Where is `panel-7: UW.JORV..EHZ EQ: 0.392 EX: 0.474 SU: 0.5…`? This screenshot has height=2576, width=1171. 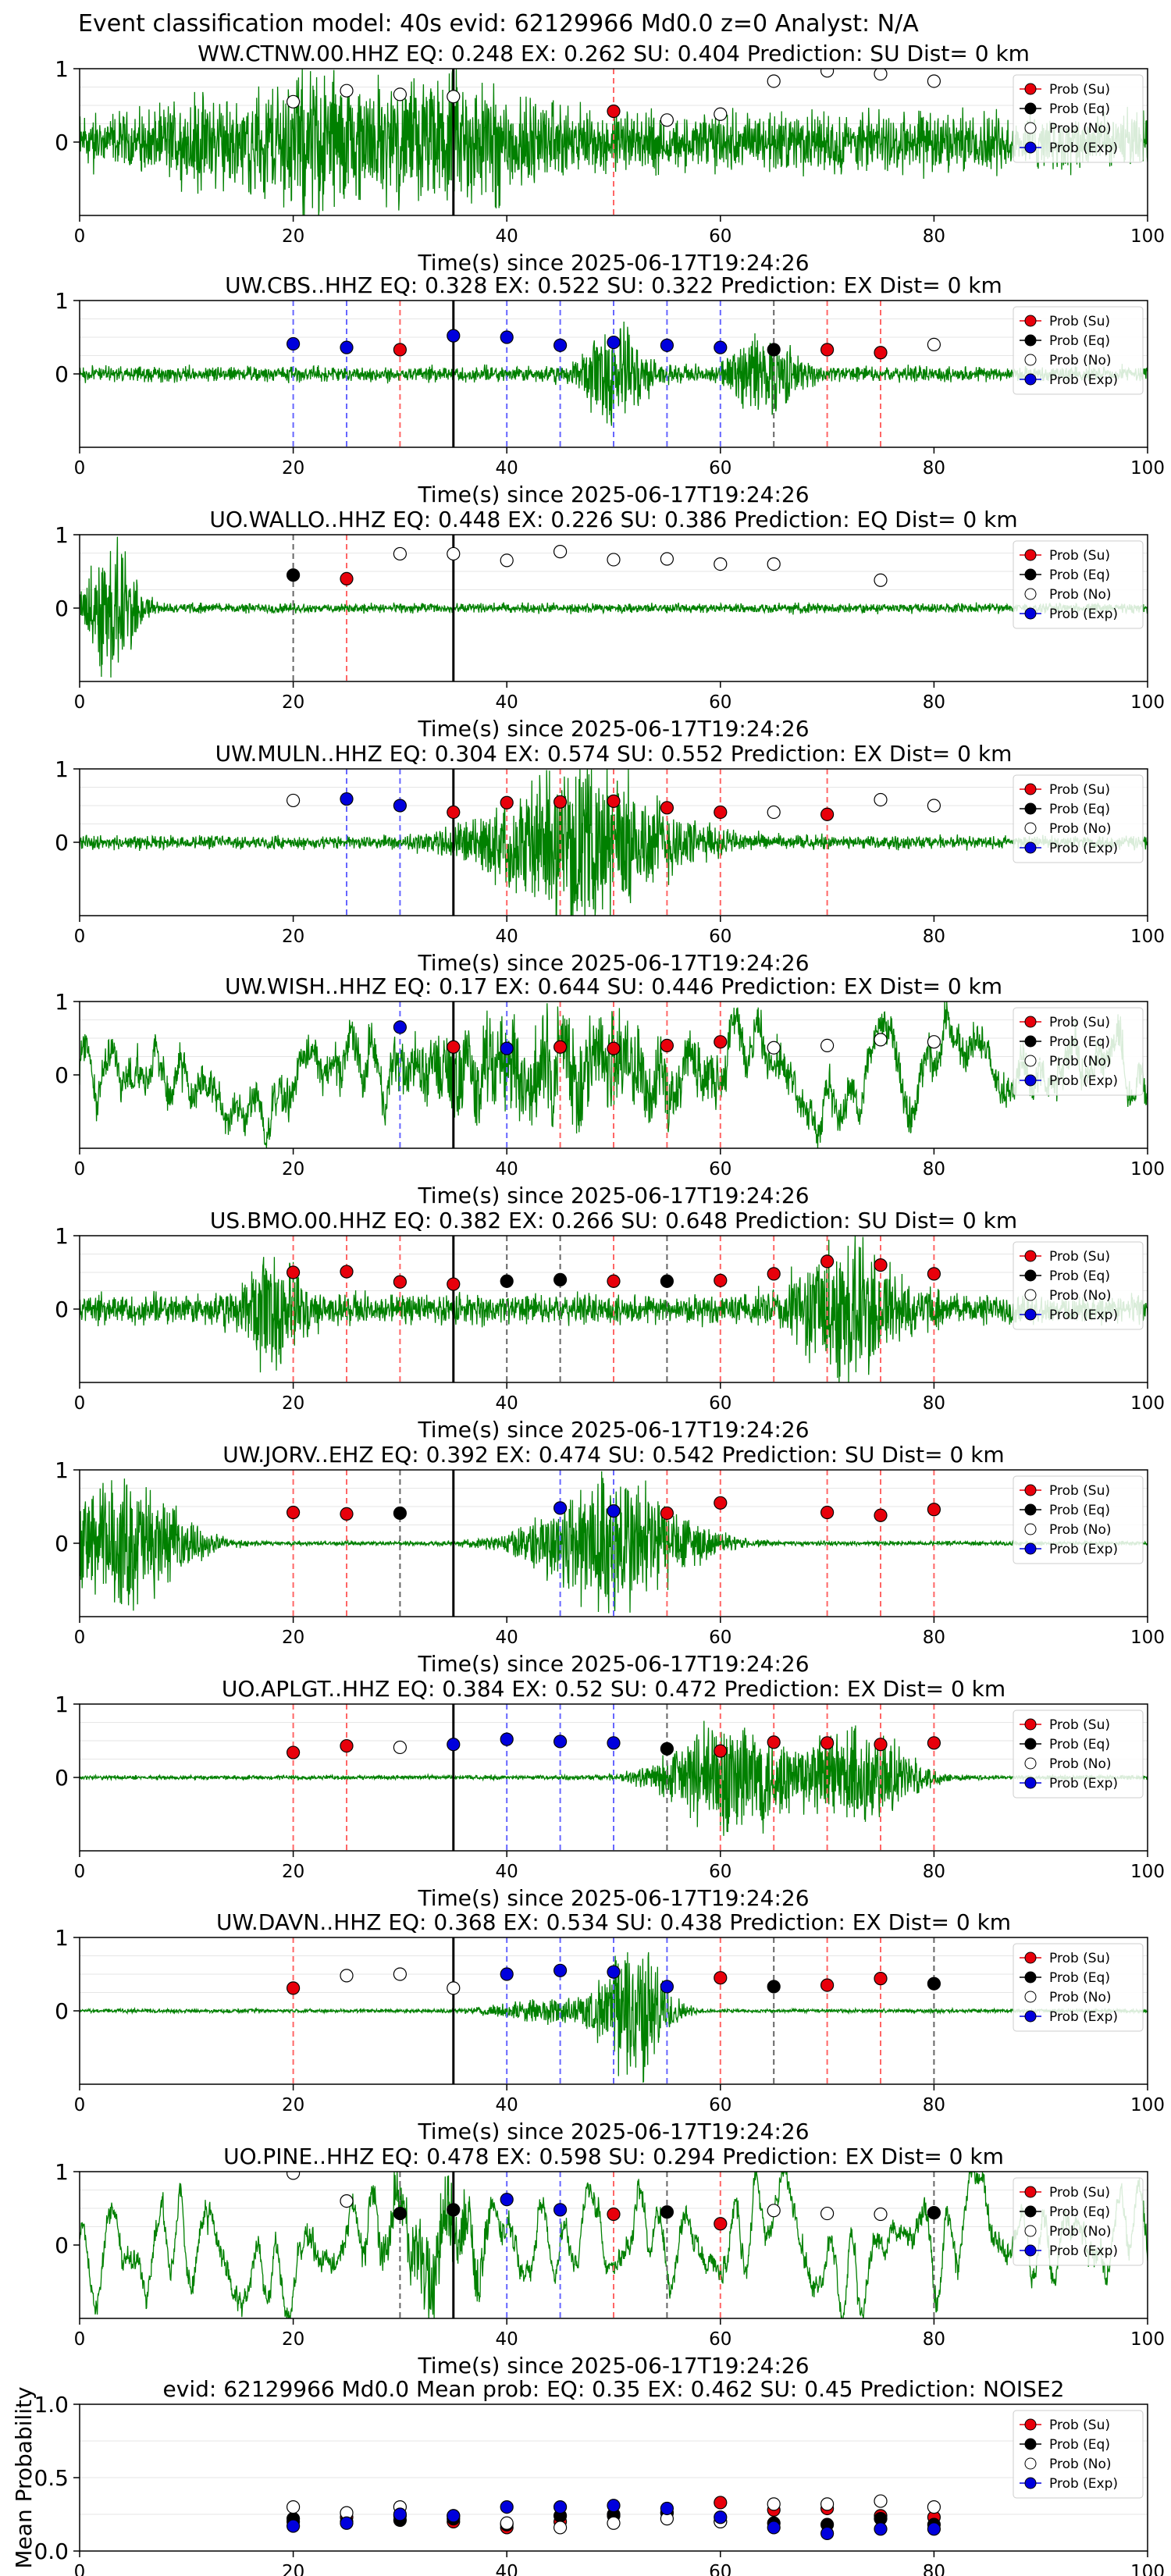
panel-7: UW.JORV..EHZ EQ: 0.392 EX: 0.474 SU: 0.5… is located at coordinates (610, 1559).